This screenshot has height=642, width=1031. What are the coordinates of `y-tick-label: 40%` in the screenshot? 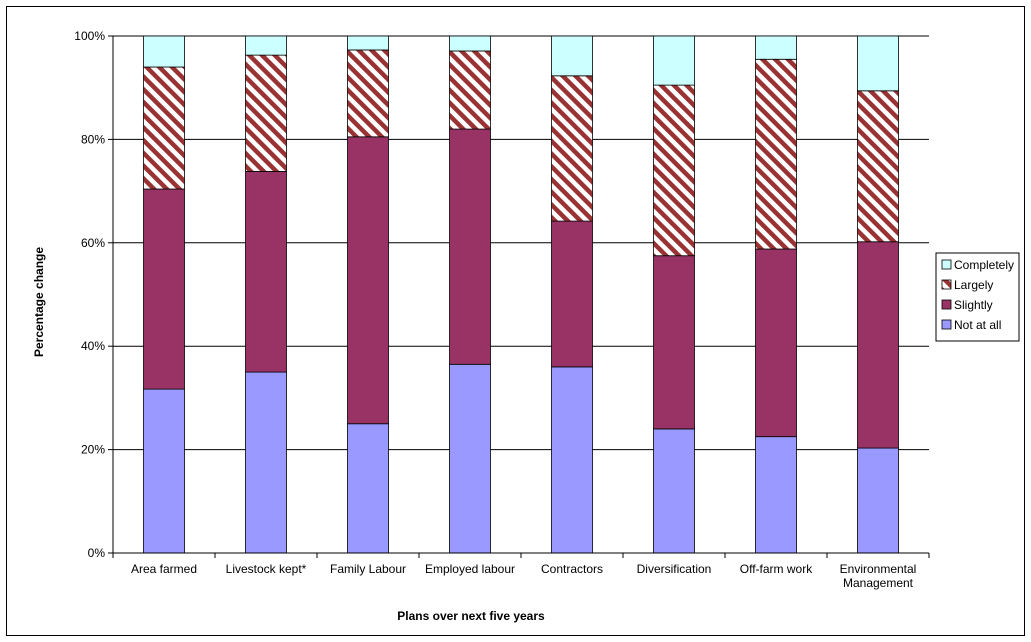 It's located at (93, 346).